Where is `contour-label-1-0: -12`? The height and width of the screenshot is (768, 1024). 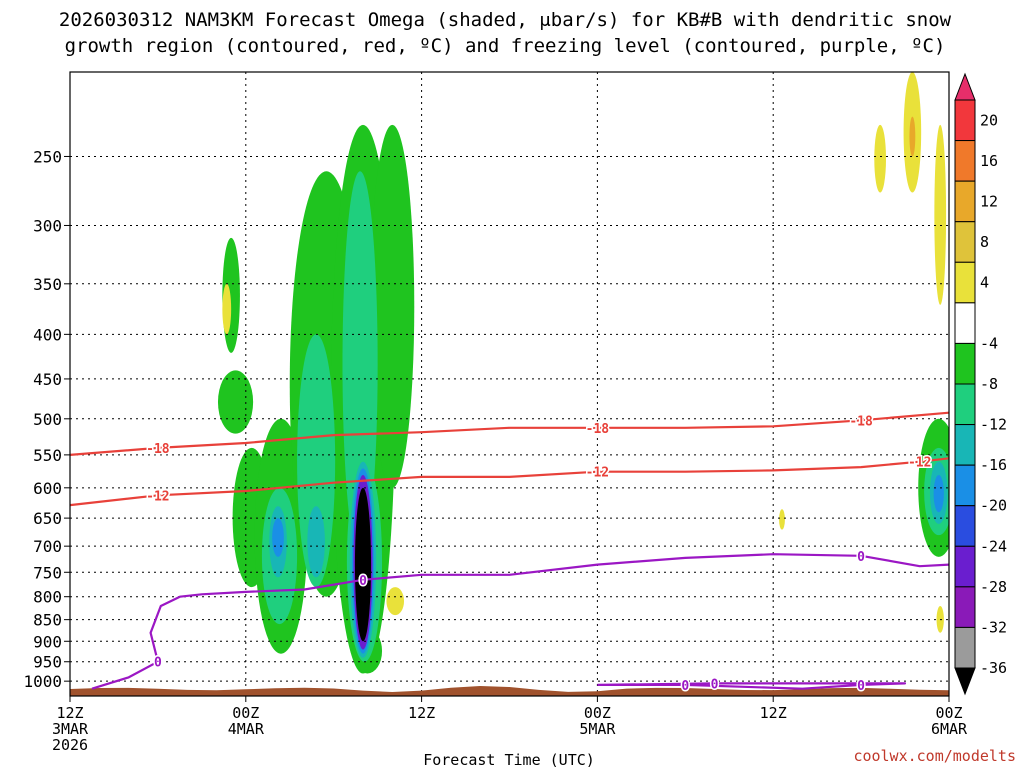
contour-label-1-0: -12 is located at coordinates (157, 496).